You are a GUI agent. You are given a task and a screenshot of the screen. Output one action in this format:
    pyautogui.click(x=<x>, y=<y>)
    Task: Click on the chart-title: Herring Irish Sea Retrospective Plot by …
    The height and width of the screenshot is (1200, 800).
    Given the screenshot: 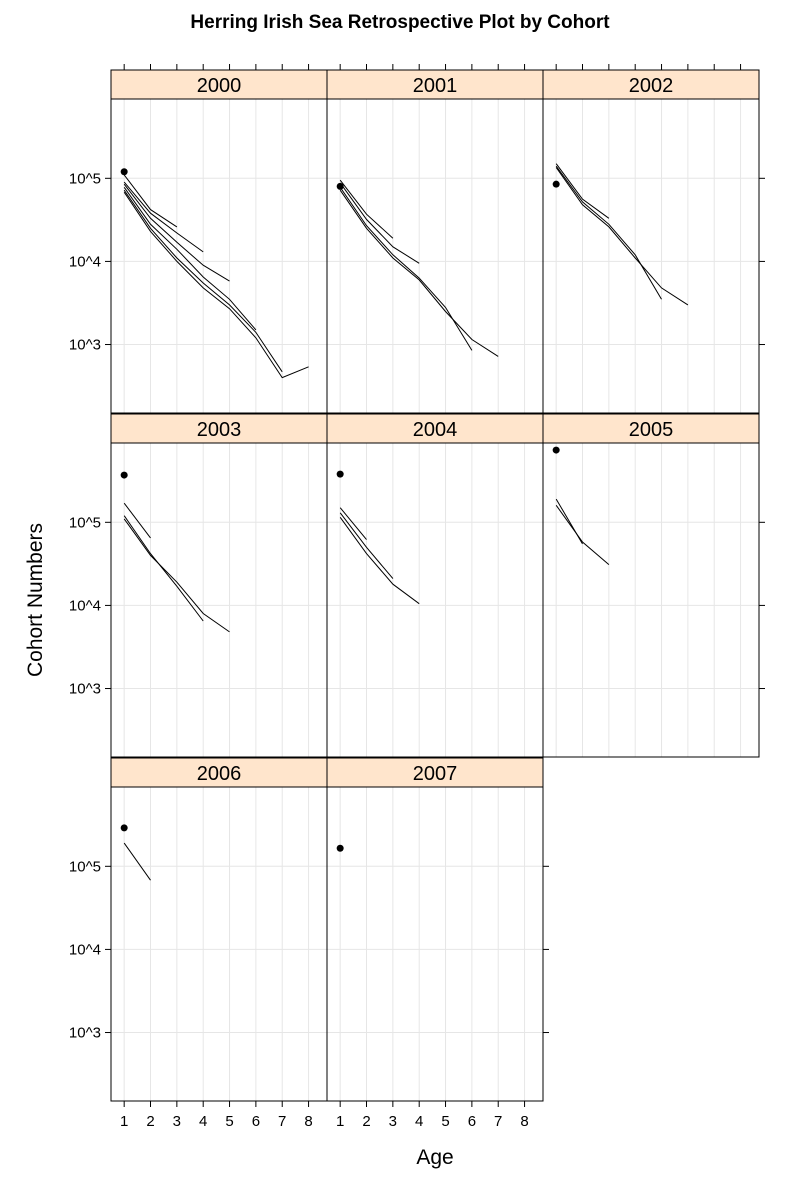 What is the action you would take?
    pyautogui.click(x=400, y=22)
    